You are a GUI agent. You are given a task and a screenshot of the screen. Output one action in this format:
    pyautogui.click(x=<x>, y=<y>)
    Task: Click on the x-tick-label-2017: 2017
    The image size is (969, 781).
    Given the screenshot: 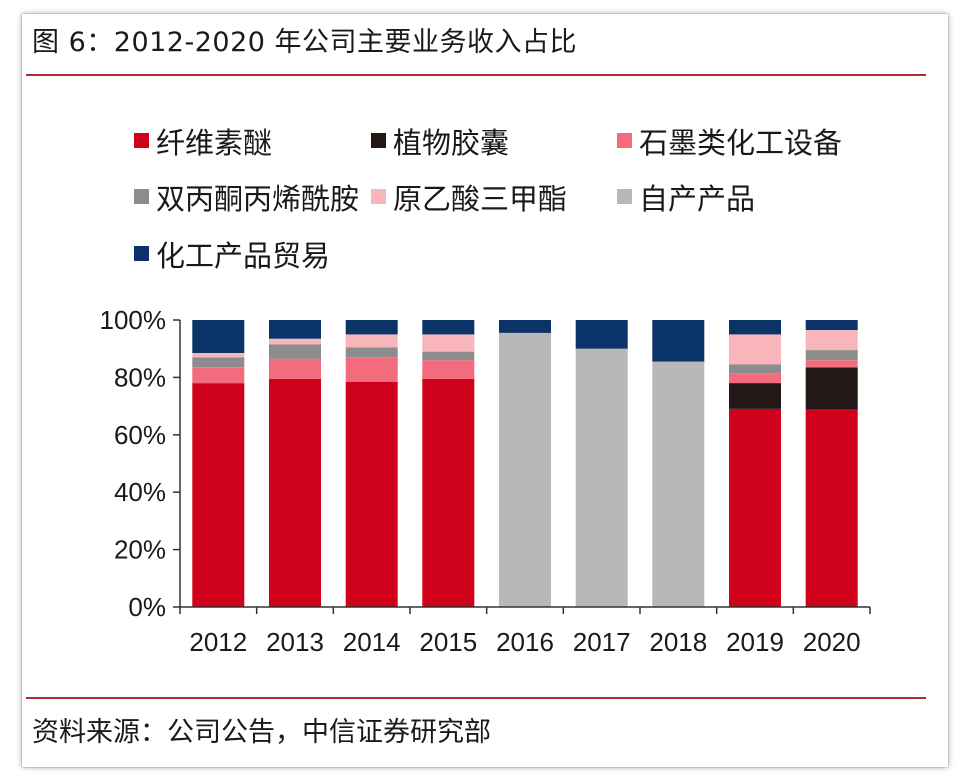 What is the action you would take?
    pyautogui.click(x=602, y=642)
    